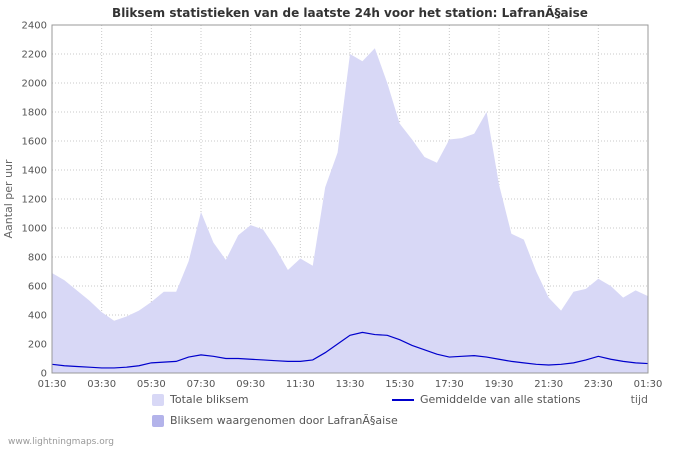 This screenshot has height=450, width=700. I want to click on y-tick-label: 400, so click(37, 316).